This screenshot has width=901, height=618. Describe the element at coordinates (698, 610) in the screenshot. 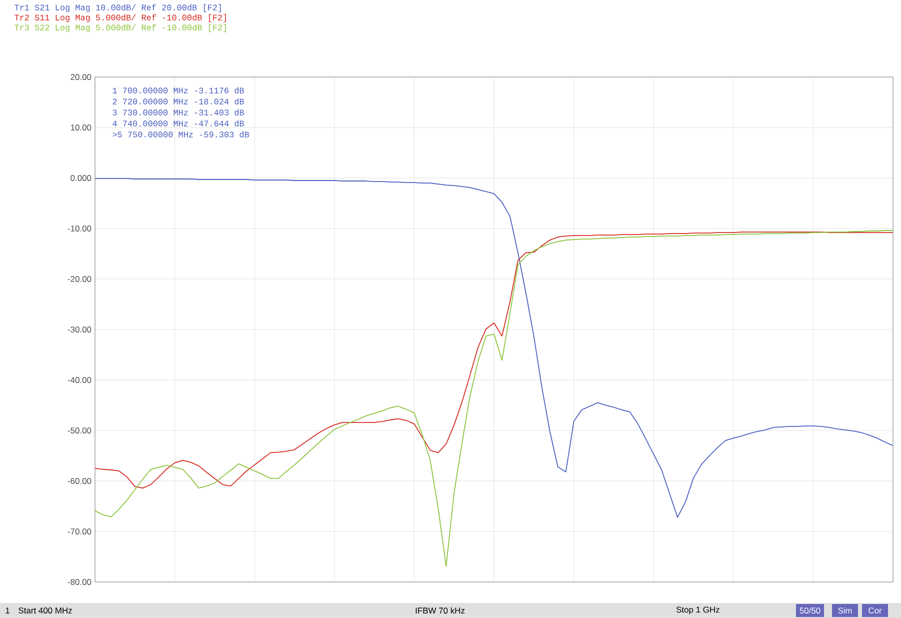

I see `text: Stop 1 GHz` at that location.